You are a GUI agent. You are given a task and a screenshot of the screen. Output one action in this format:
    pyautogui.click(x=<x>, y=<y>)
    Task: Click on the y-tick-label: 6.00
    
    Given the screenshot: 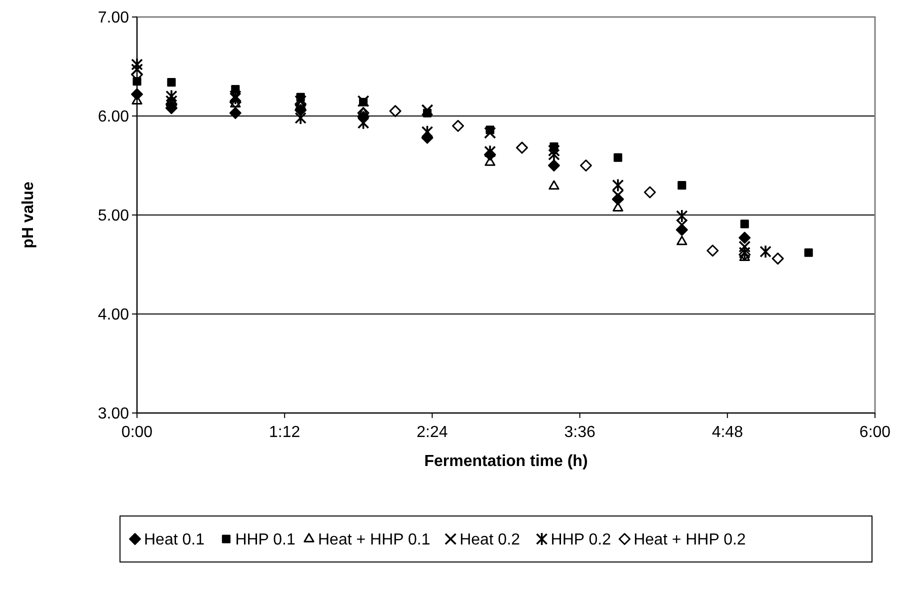 What is the action you would take?
    pyautogui.click(x=114, y=117)
    